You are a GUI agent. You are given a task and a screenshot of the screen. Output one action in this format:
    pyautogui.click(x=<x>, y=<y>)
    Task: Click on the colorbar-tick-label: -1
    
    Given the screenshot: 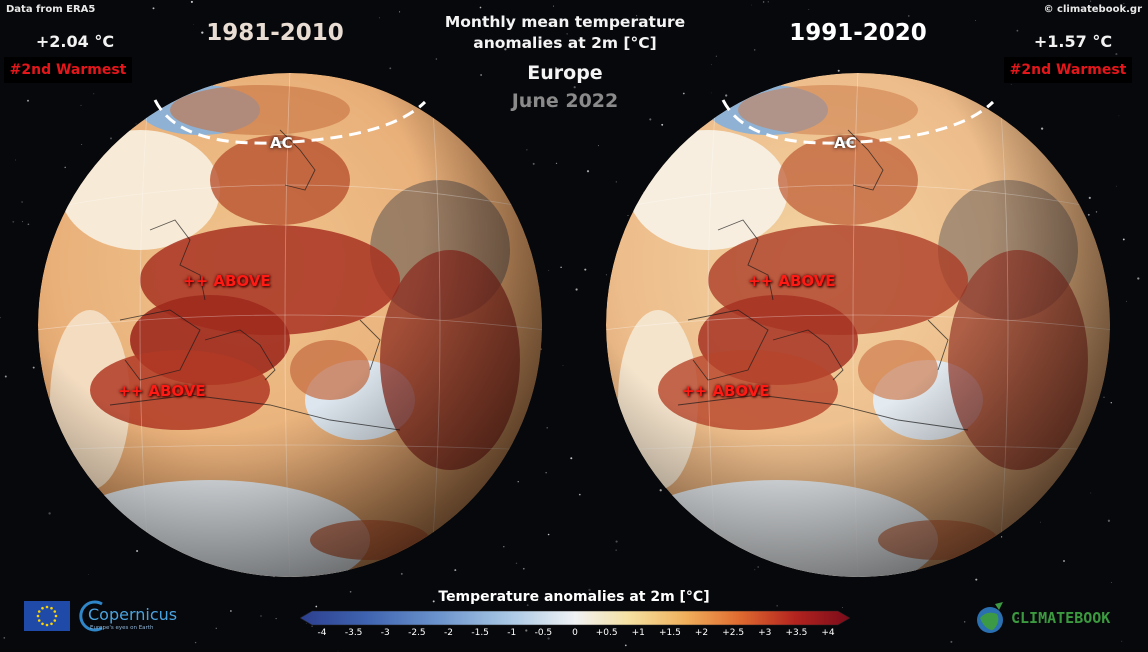 What is the action you would take?
    pyautogui.click(x=512, y=633)
    